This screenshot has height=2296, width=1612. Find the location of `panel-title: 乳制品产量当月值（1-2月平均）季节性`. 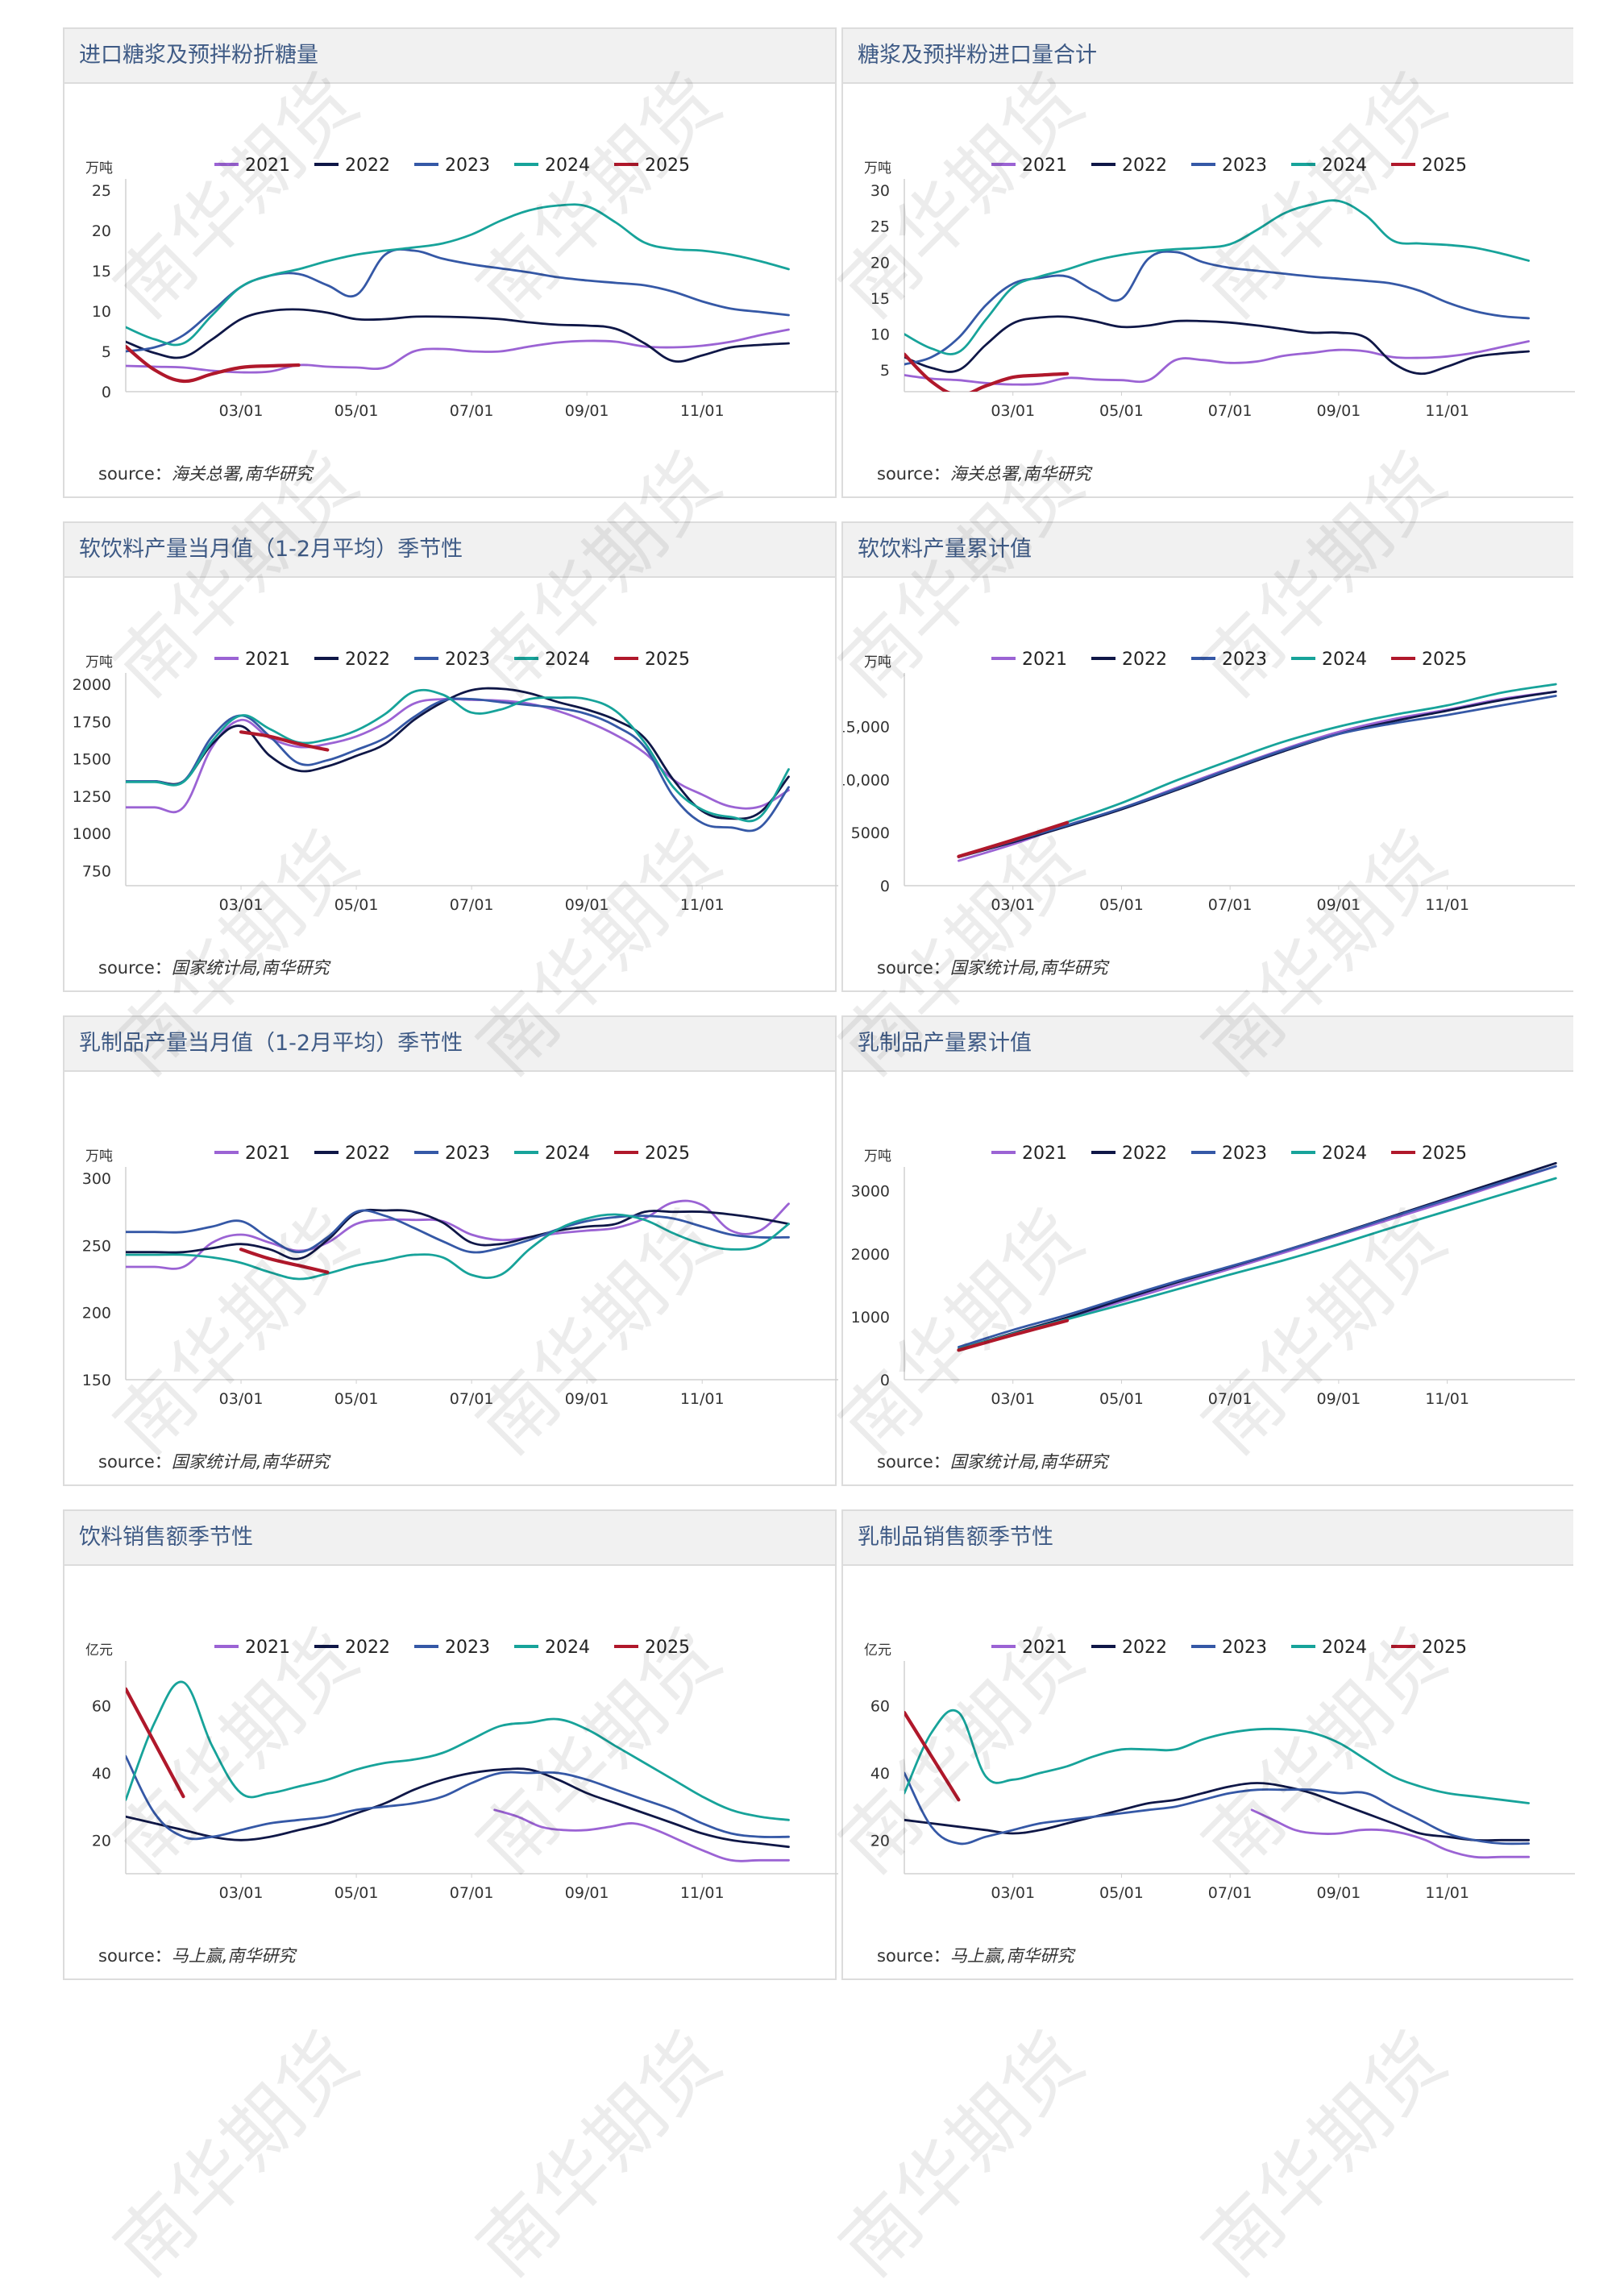

panel-title: 乳制品产量当月值（1-2月平均）季节性 is located at coordinates (271, 1044).